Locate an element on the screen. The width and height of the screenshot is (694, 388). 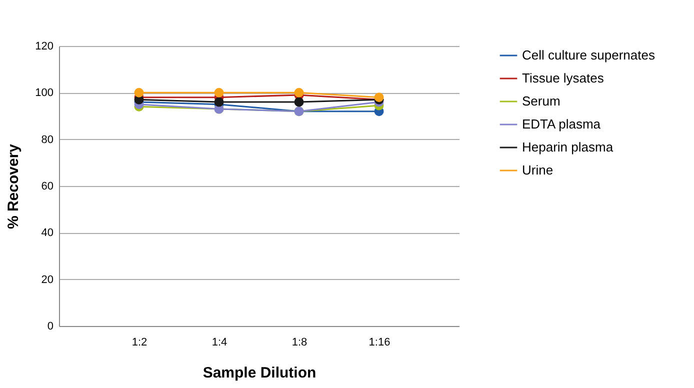
x-tick-label: 1:2 is located at coordinates (140, 342).